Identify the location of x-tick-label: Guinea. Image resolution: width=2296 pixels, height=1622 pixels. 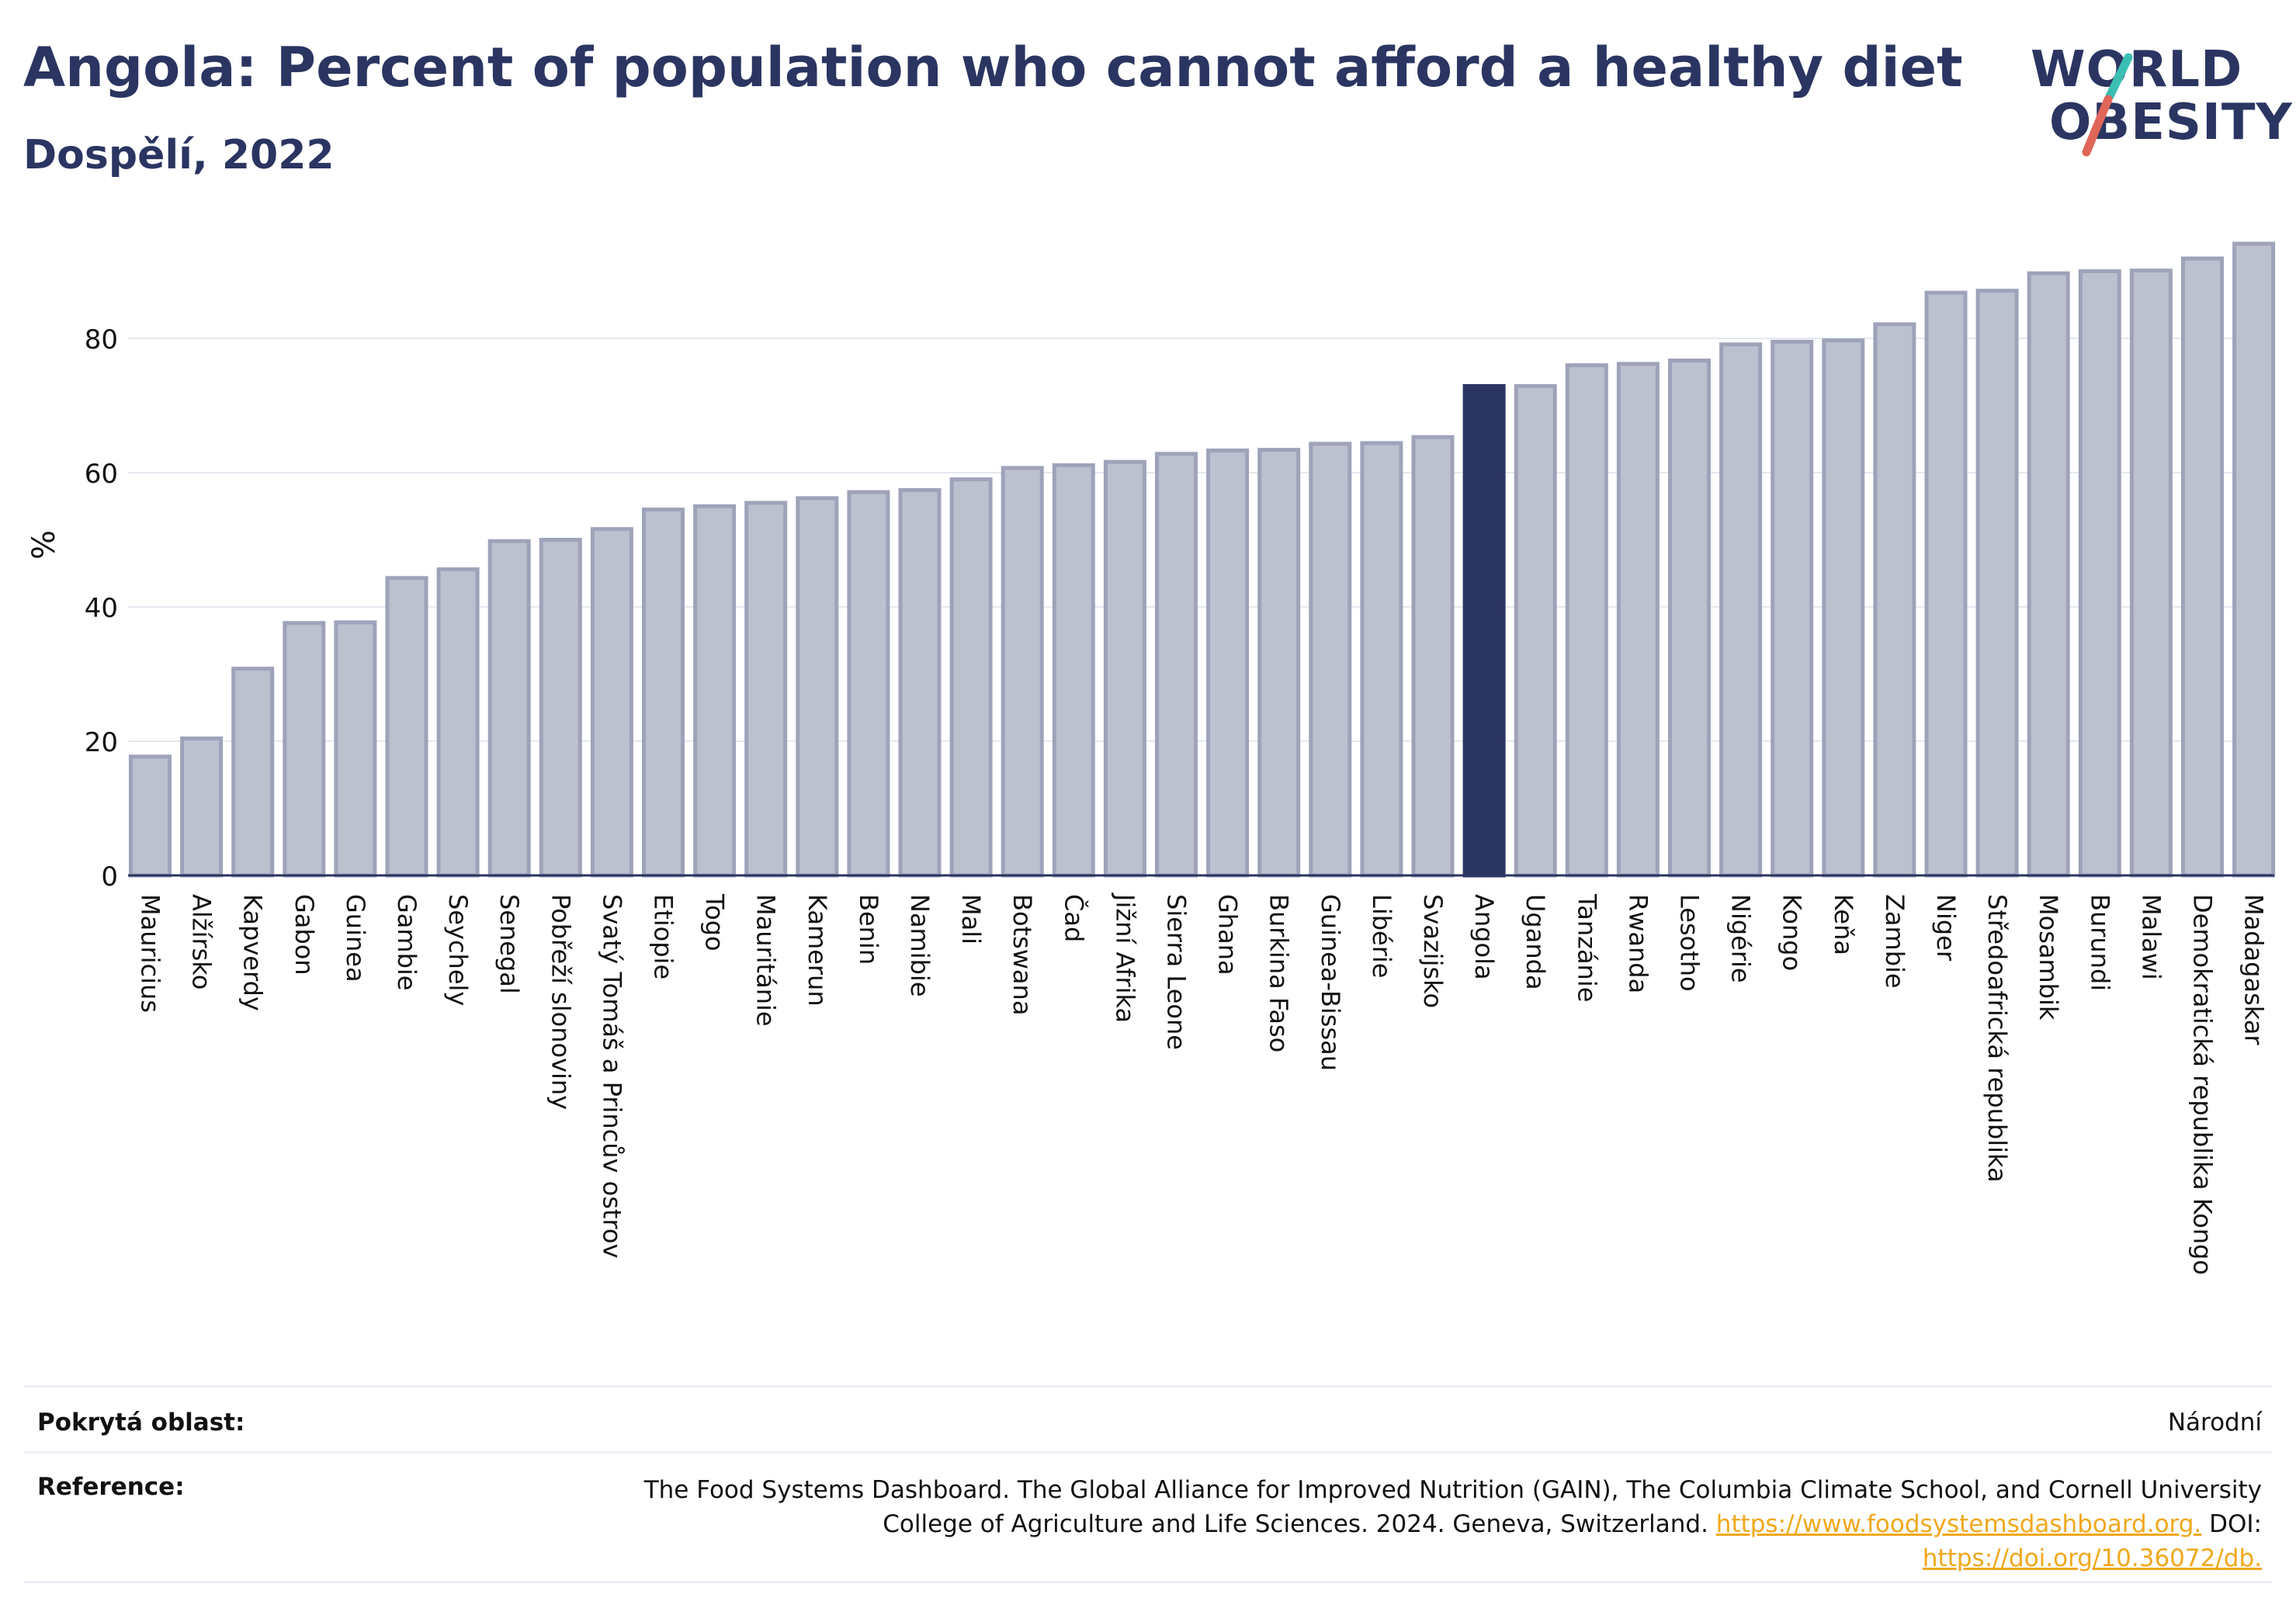
(355, 938).